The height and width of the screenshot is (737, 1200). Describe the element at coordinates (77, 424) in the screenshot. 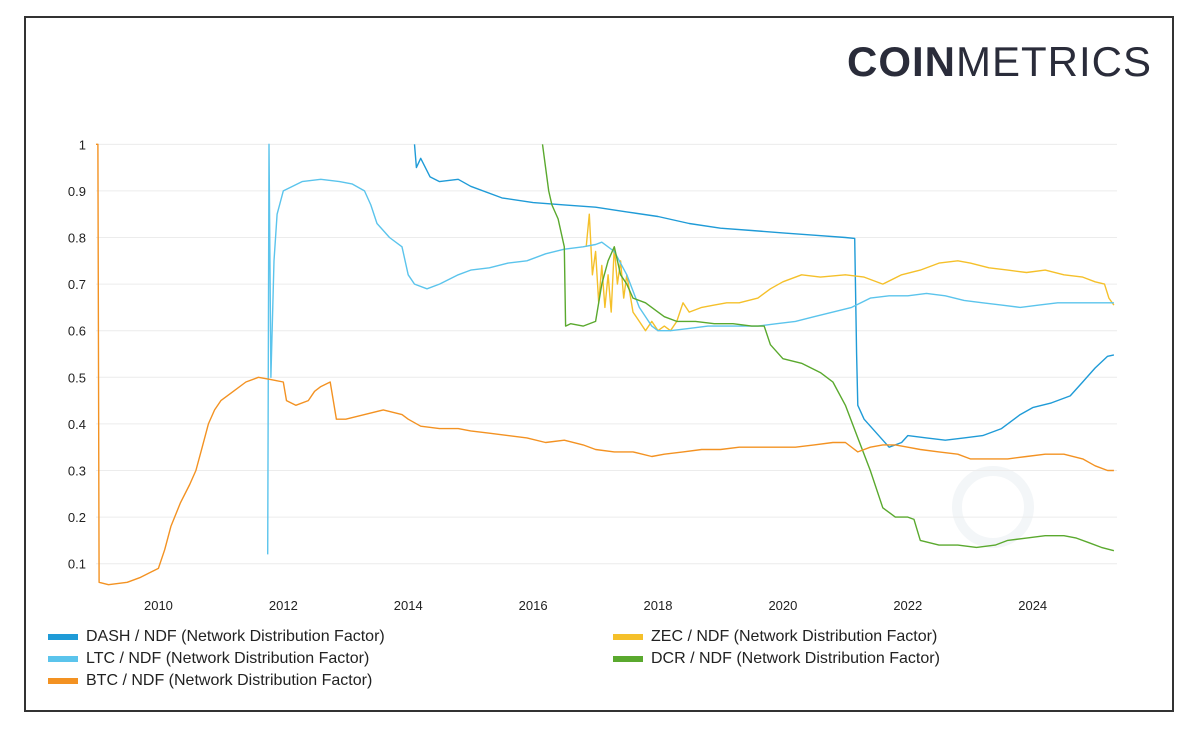

I see `y-tick-label: 0.4` at that location.